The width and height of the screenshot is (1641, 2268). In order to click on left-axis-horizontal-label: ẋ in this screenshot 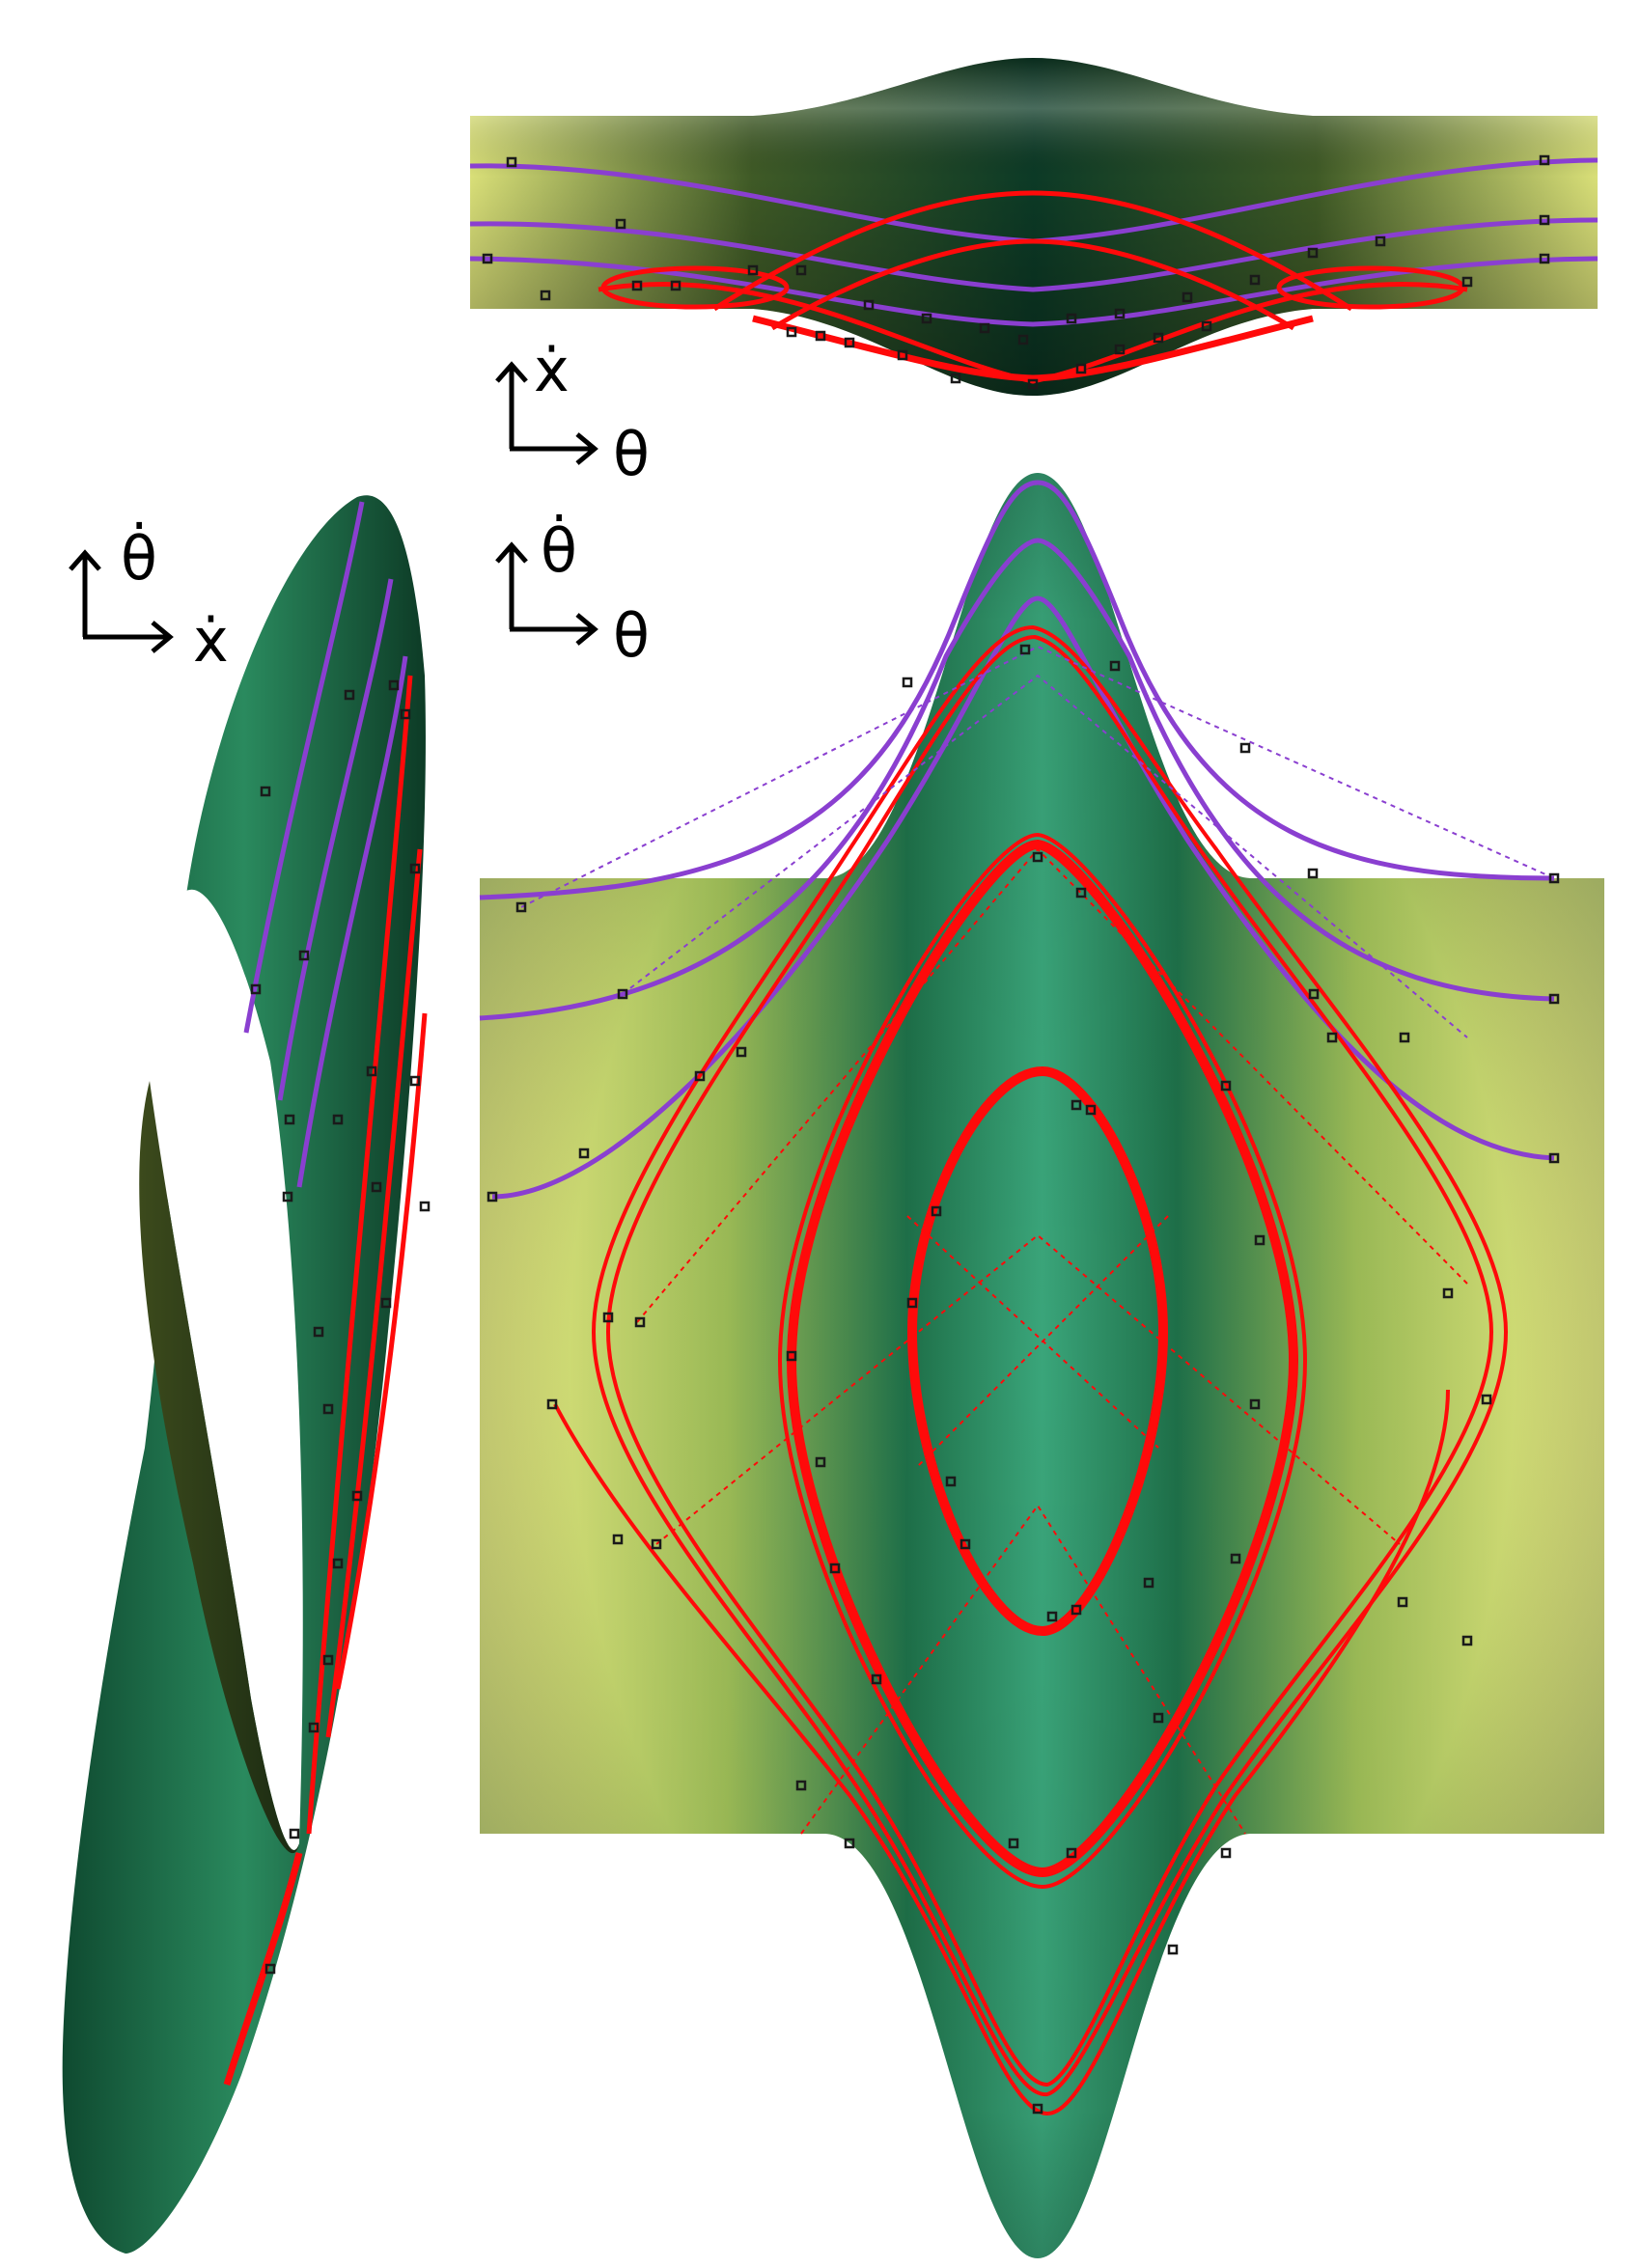, I will do `click(211, 640)`.